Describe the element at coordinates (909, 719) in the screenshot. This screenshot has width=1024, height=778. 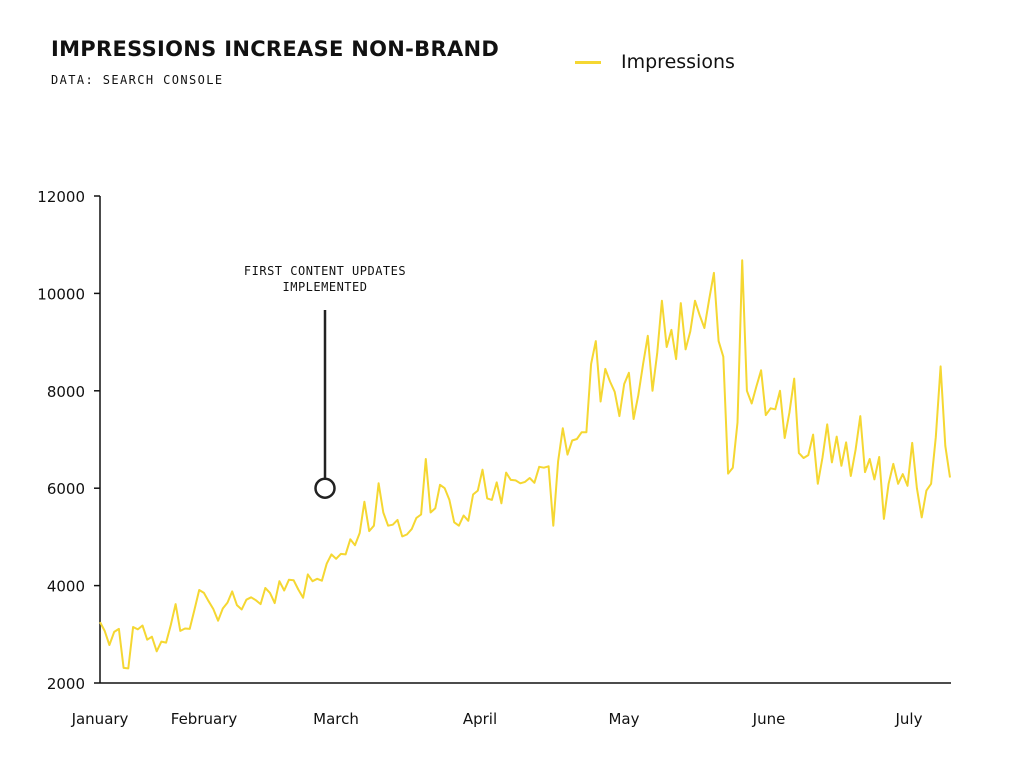
I see `x-tick-label: July` at that location.